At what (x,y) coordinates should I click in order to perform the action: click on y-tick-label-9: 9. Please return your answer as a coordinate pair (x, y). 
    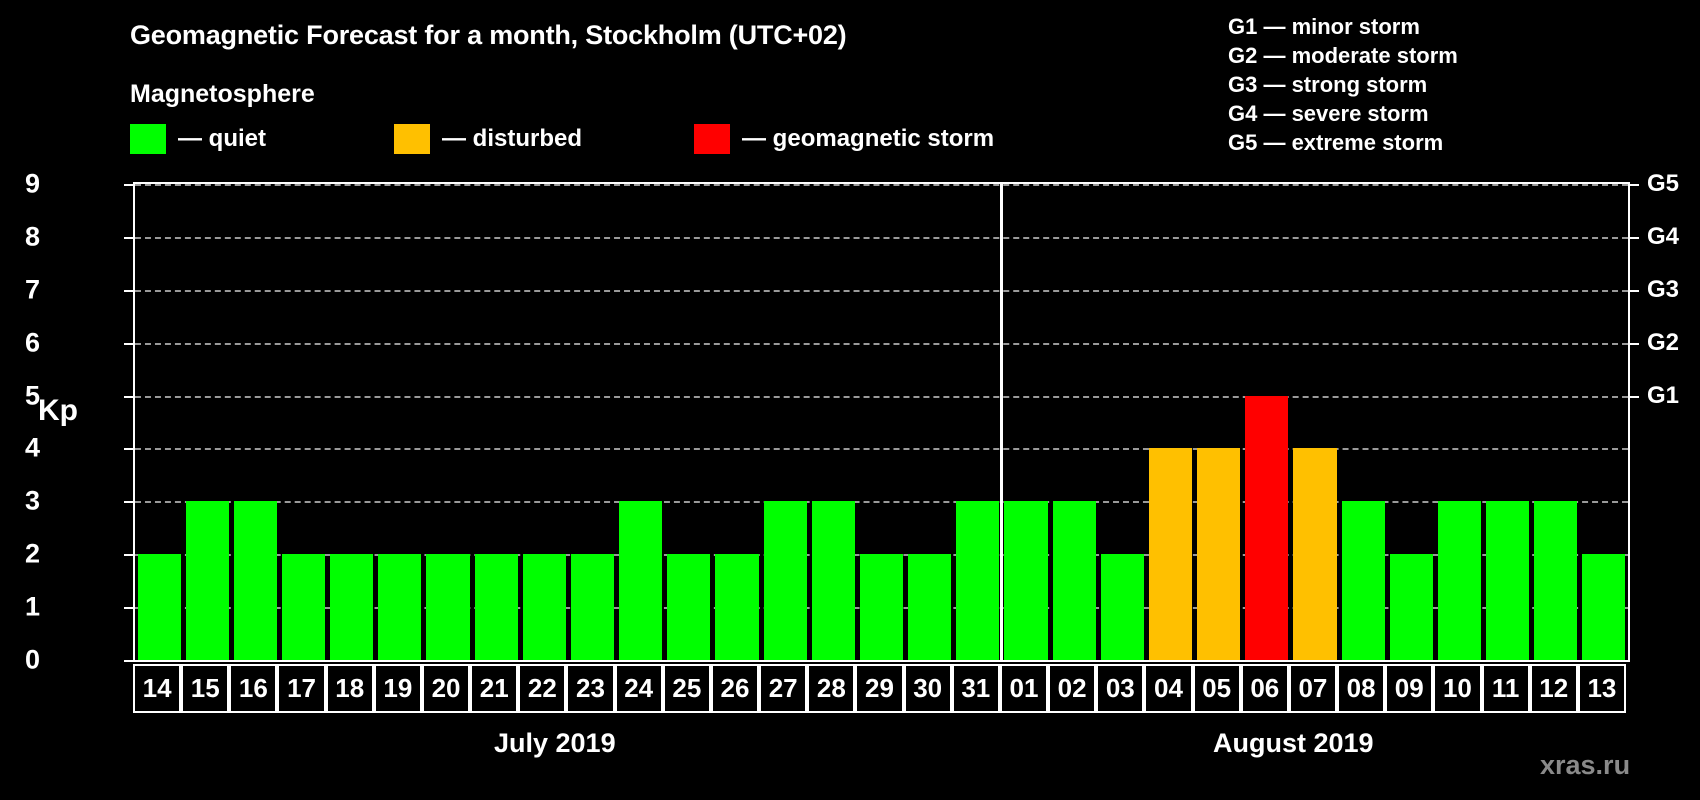
    Looking at the image, I should click on (32, 183).